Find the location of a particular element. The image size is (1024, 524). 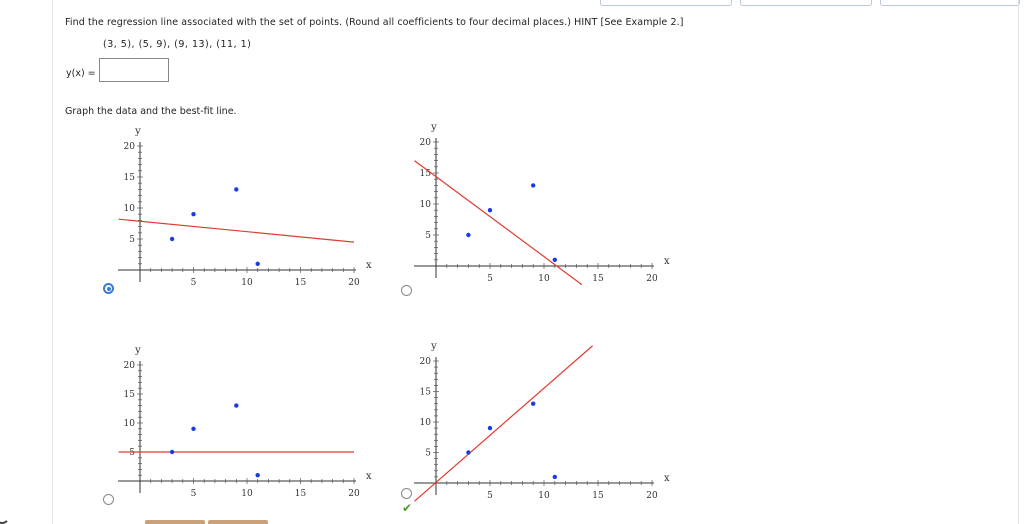

point-set: (3, 5), (5, 9), (9, 13), (11, 1) is located at coordinates (177, 44).